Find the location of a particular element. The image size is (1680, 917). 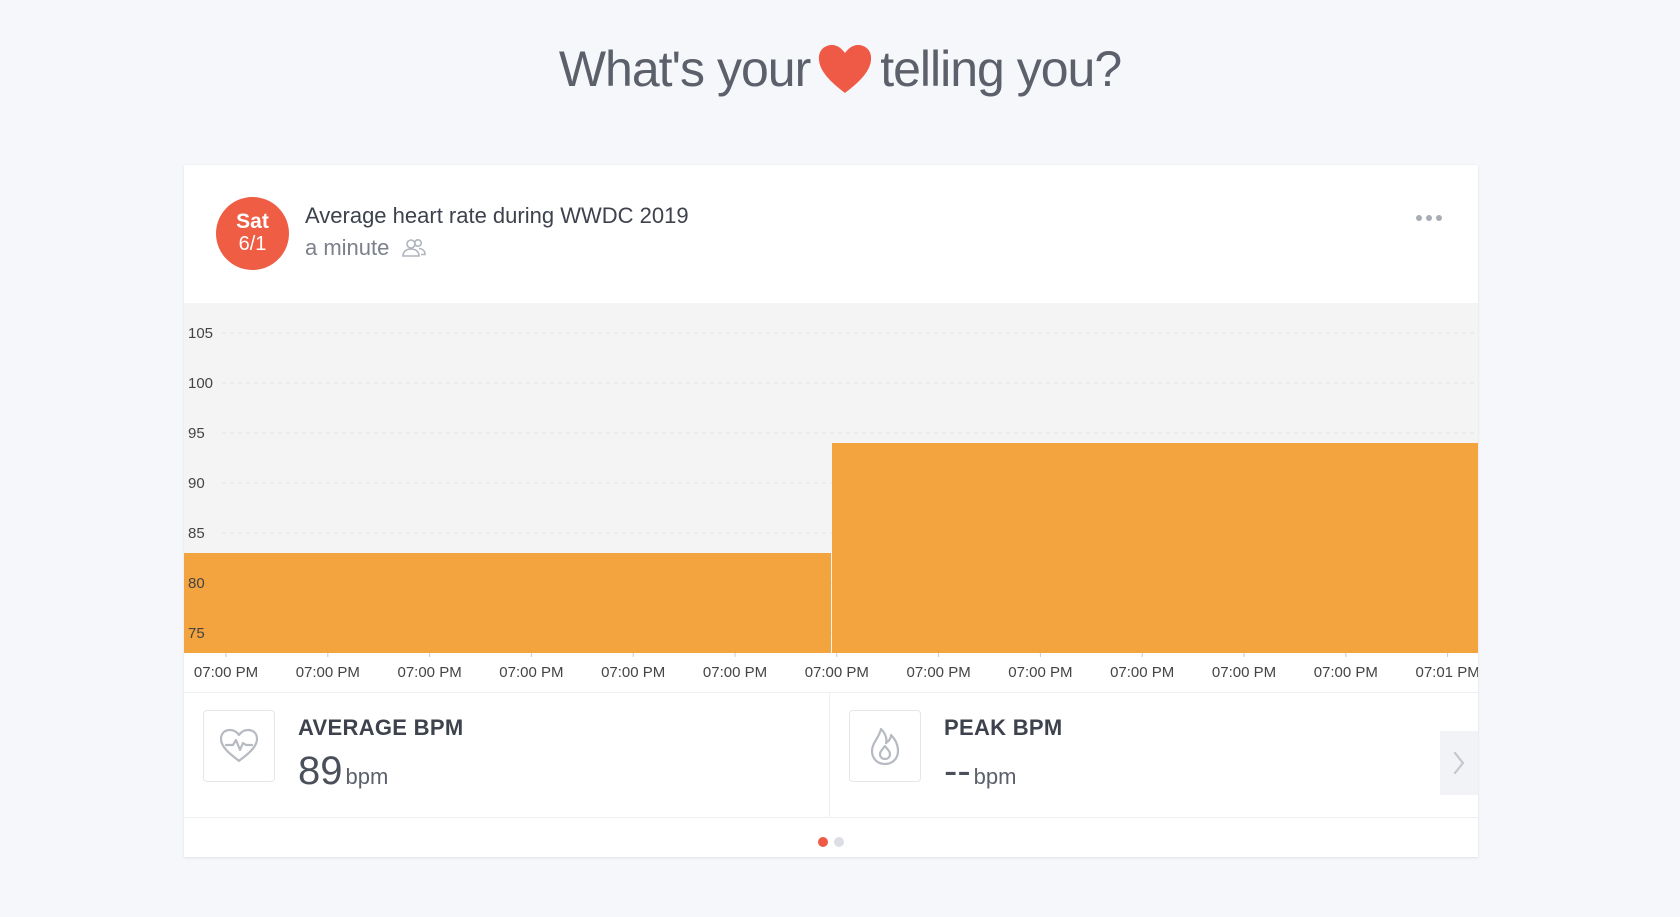

average-bpm-stat: AVERAGE BPM 89 bpm is located at coordinates (507, 755).